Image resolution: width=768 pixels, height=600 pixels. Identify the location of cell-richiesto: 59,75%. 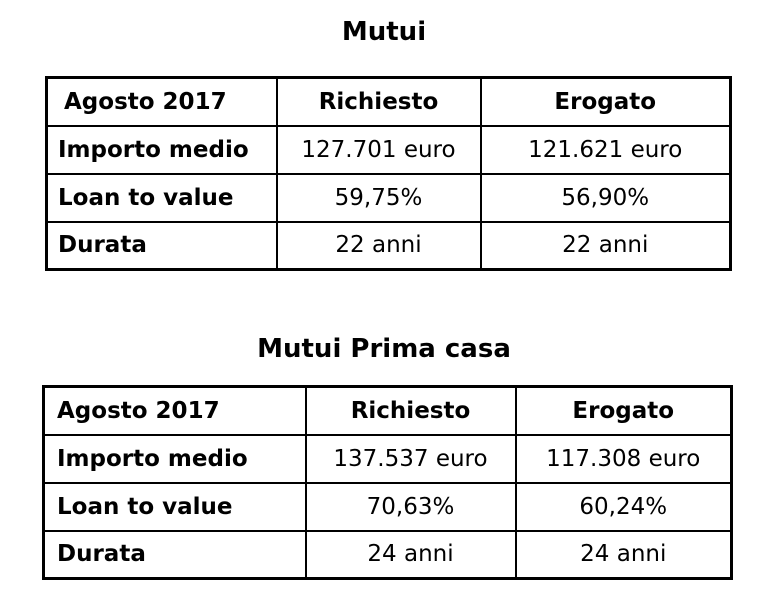
(378, 197).